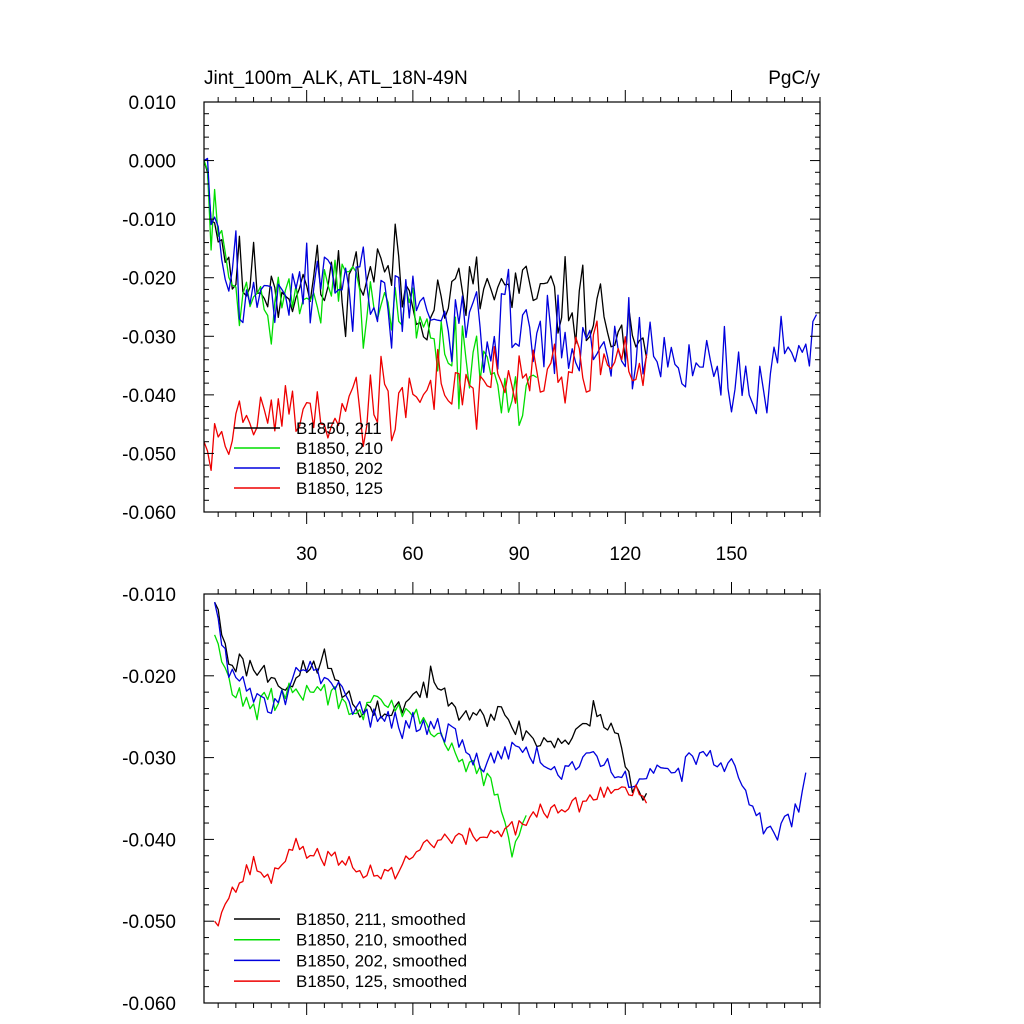 Image resolution: width=1024 pixels, height=1024 pixels. Describe the element at coordinates (519, 554) in the screenshot. I see `top-x-tick-label: 90` at that location.